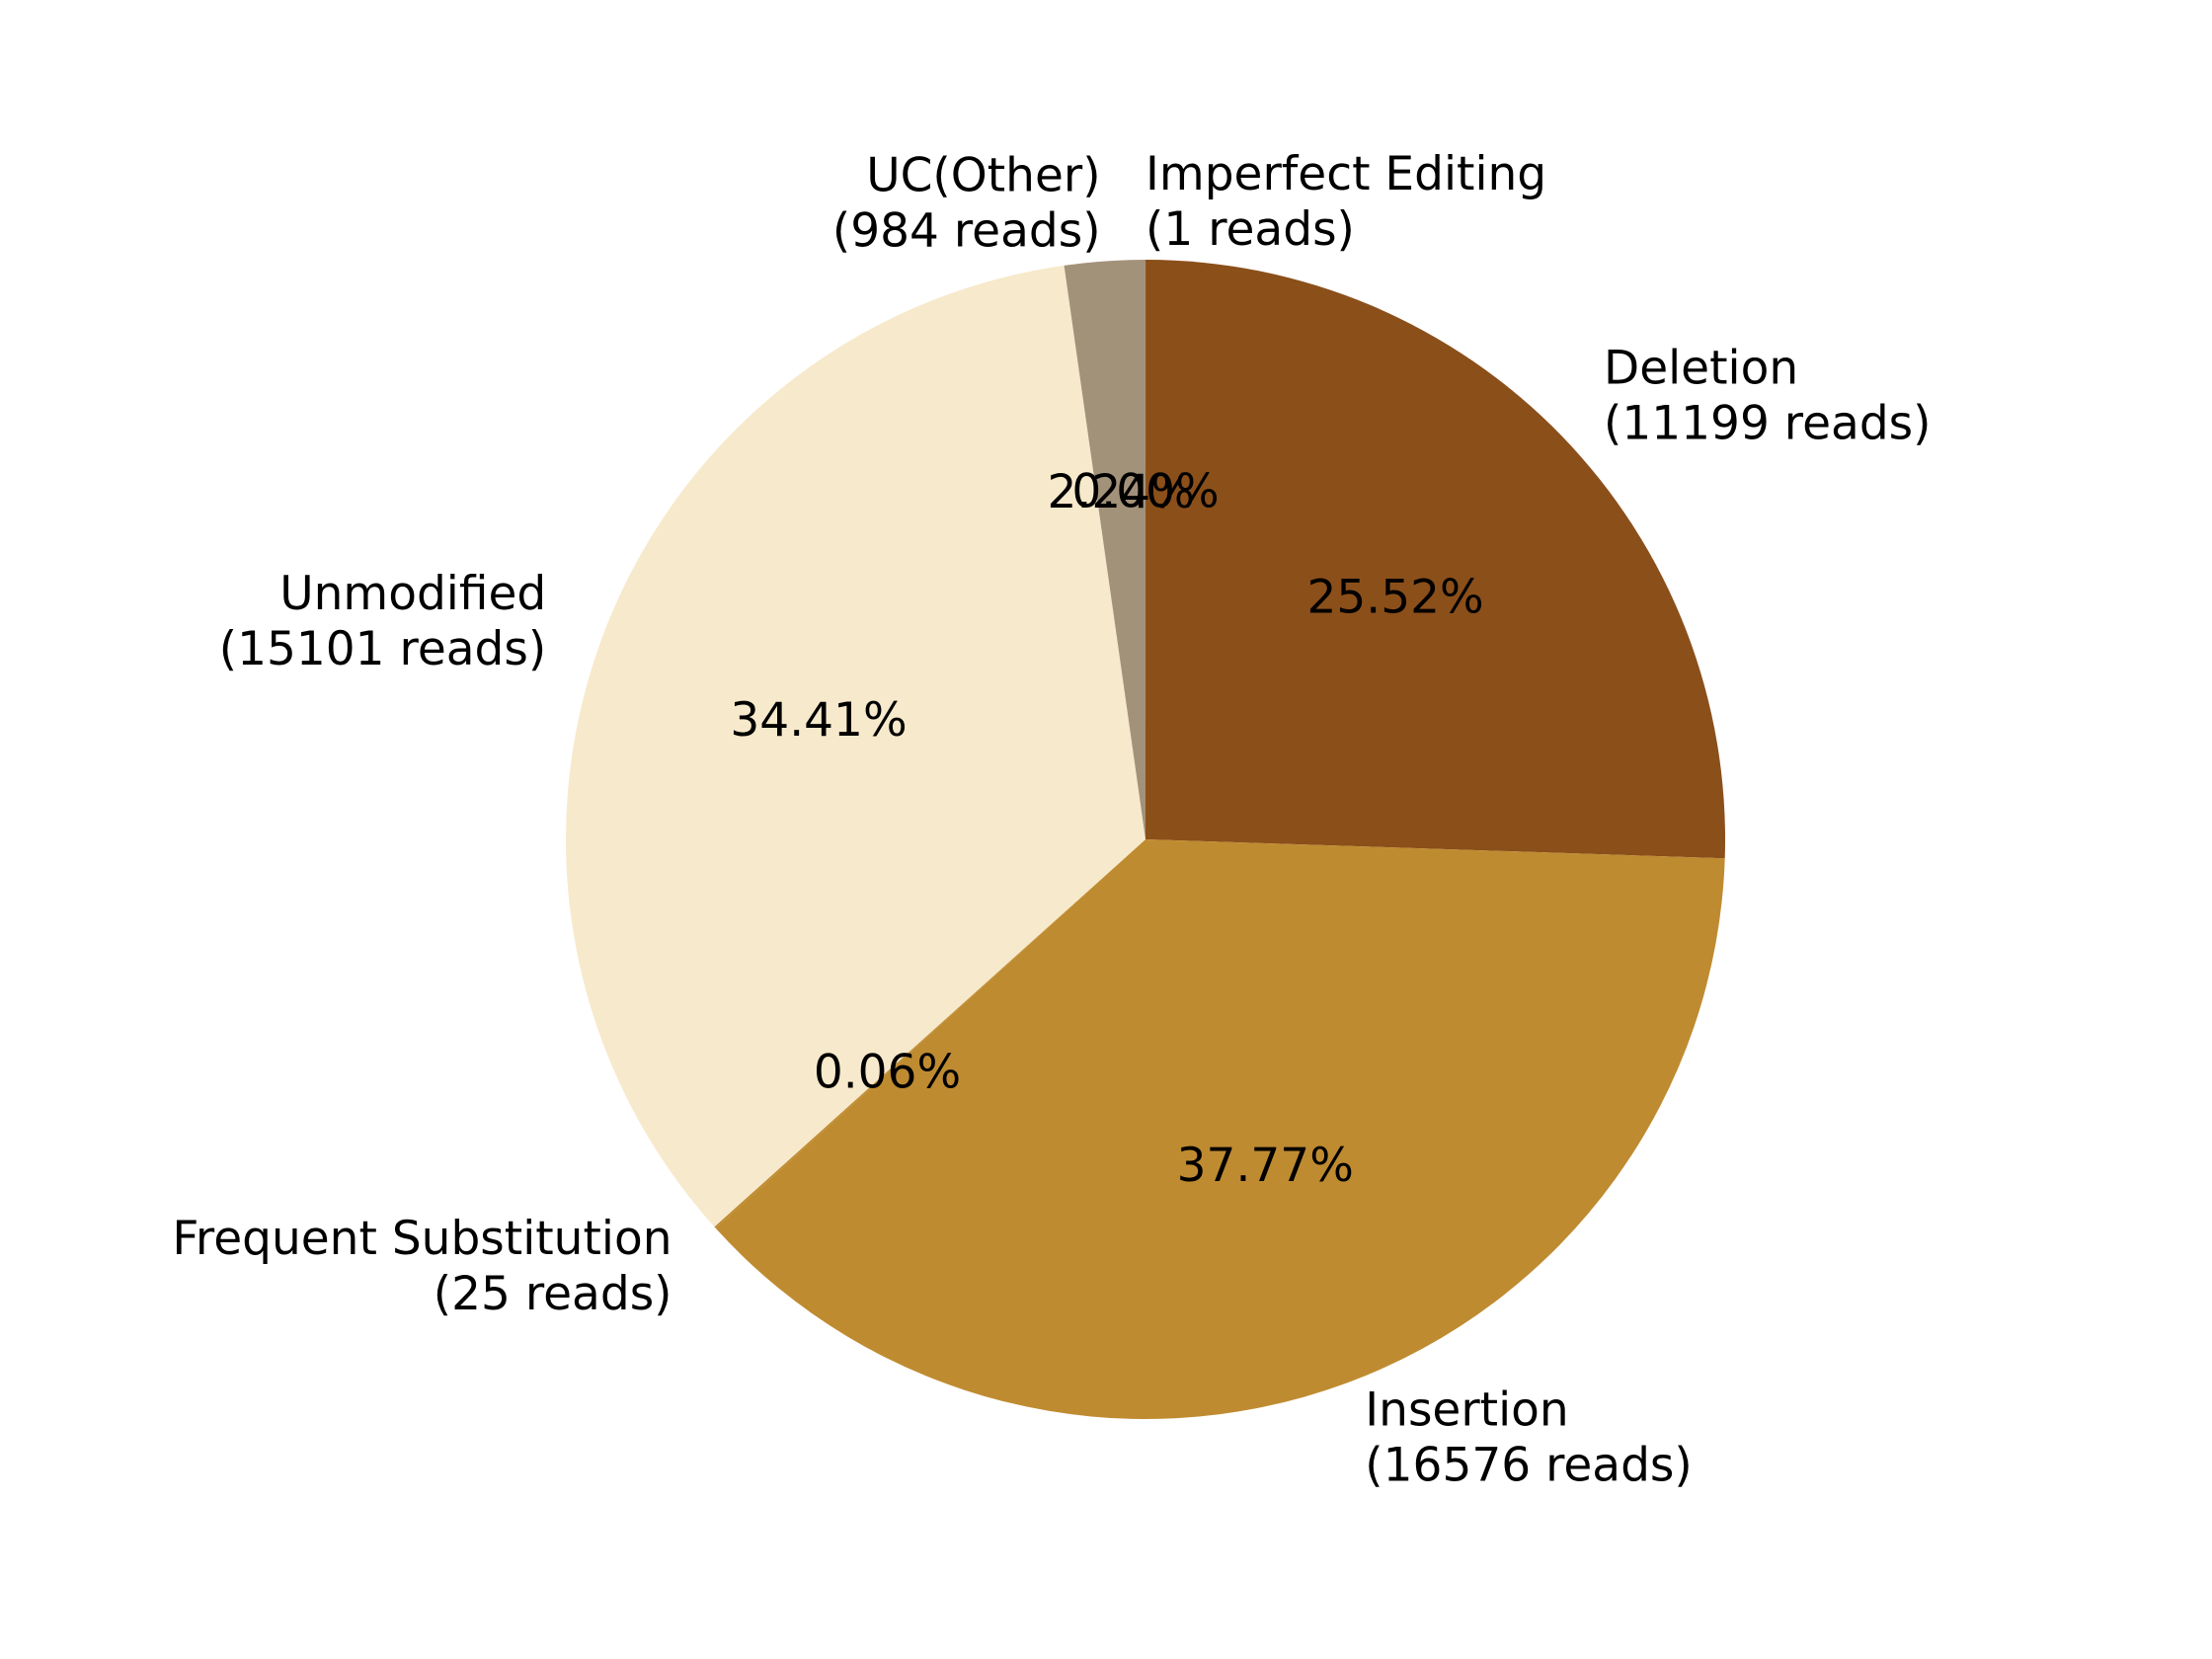 This screenshot has height=1659, width=2212. What do you see at coordinates (1436, 560) in the screenshot?
I see `pie-slice-deletion` at bounding box center [1436, 560].